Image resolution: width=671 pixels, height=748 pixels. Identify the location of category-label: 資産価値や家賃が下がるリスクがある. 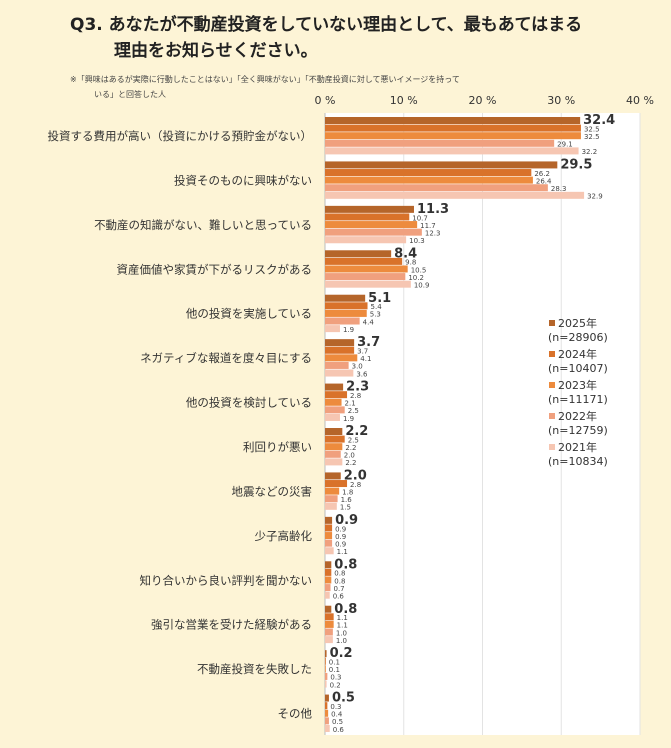
(215, 269).